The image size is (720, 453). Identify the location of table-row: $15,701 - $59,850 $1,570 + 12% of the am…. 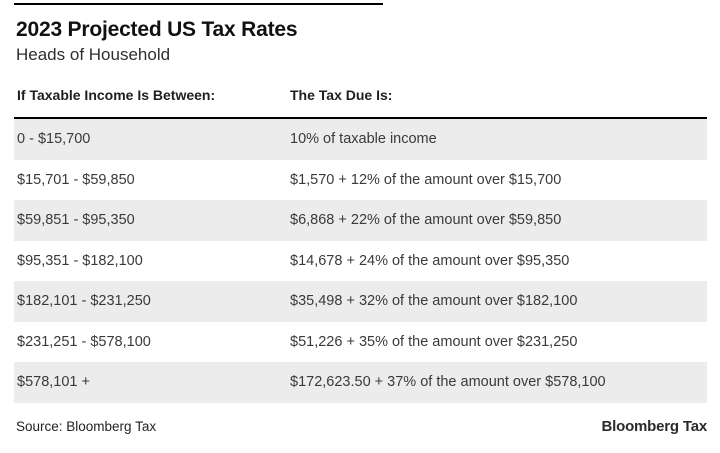
(360, 179).